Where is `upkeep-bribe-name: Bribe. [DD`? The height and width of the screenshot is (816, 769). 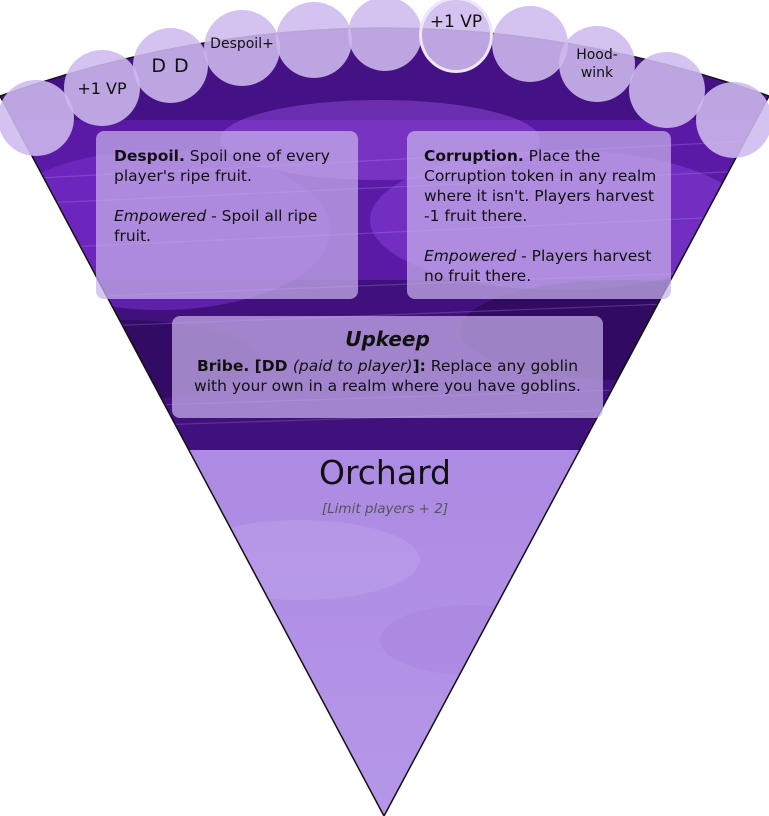 upkeep-bribe-name: Bribe. [DD is located at coordinates (244, 366).